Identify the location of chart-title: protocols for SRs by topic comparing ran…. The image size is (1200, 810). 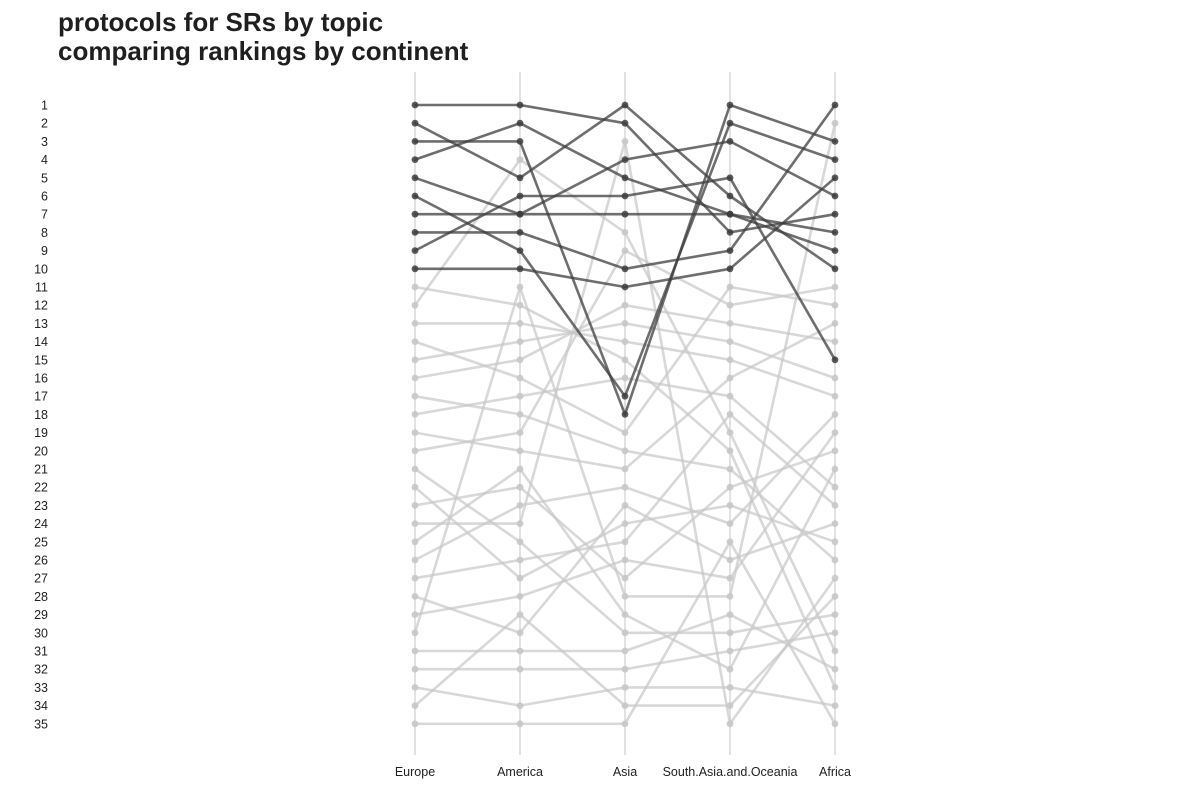
(263, 37).